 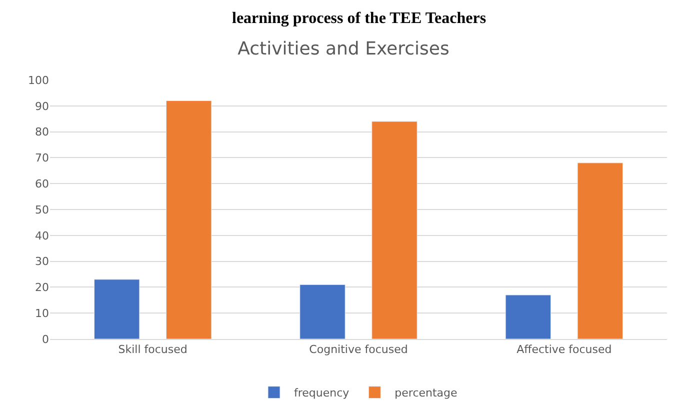 What do you see at coordinates (42, 106) in the screenshot?
I see `y-tick-label: 90` at bounding box center [42, 106].